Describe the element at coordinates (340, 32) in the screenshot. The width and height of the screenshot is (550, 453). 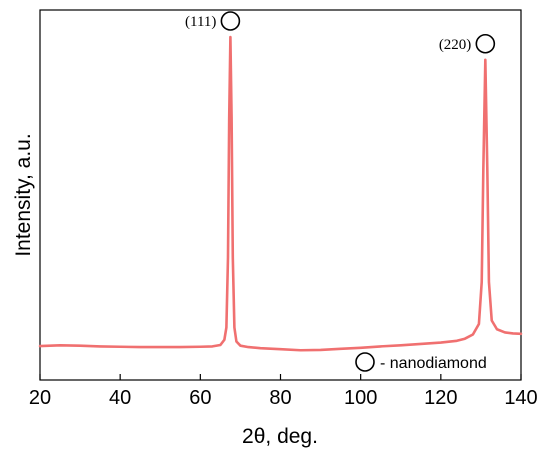
I see `peak-annotations: (111) (220)` at that location.